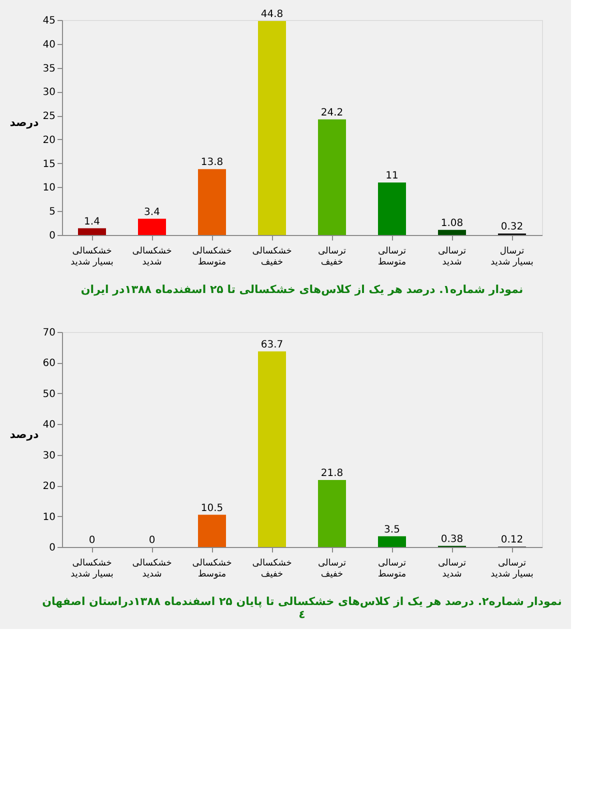 This screenshot has height=800, width=593. What do you see at coordinates (49, 68) in the screenshot?
I see `y-tick-label: 35` at bounding box center [49, 68].